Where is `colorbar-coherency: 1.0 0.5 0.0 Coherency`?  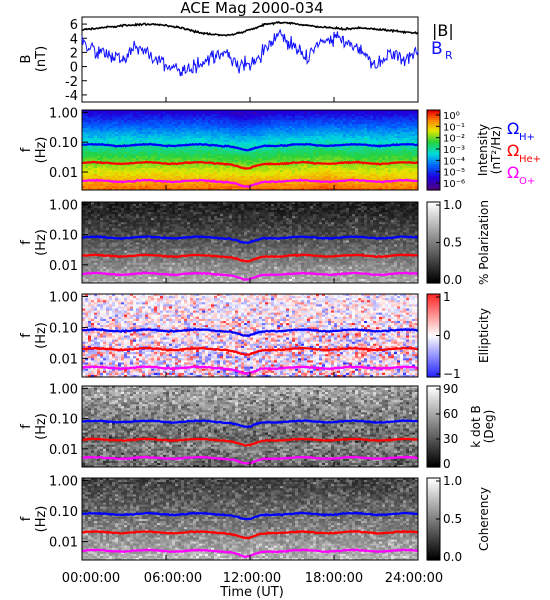 colorbar-coherency: 1.0 0.5 0.0 Coherency is located at coordinates (458, 519).